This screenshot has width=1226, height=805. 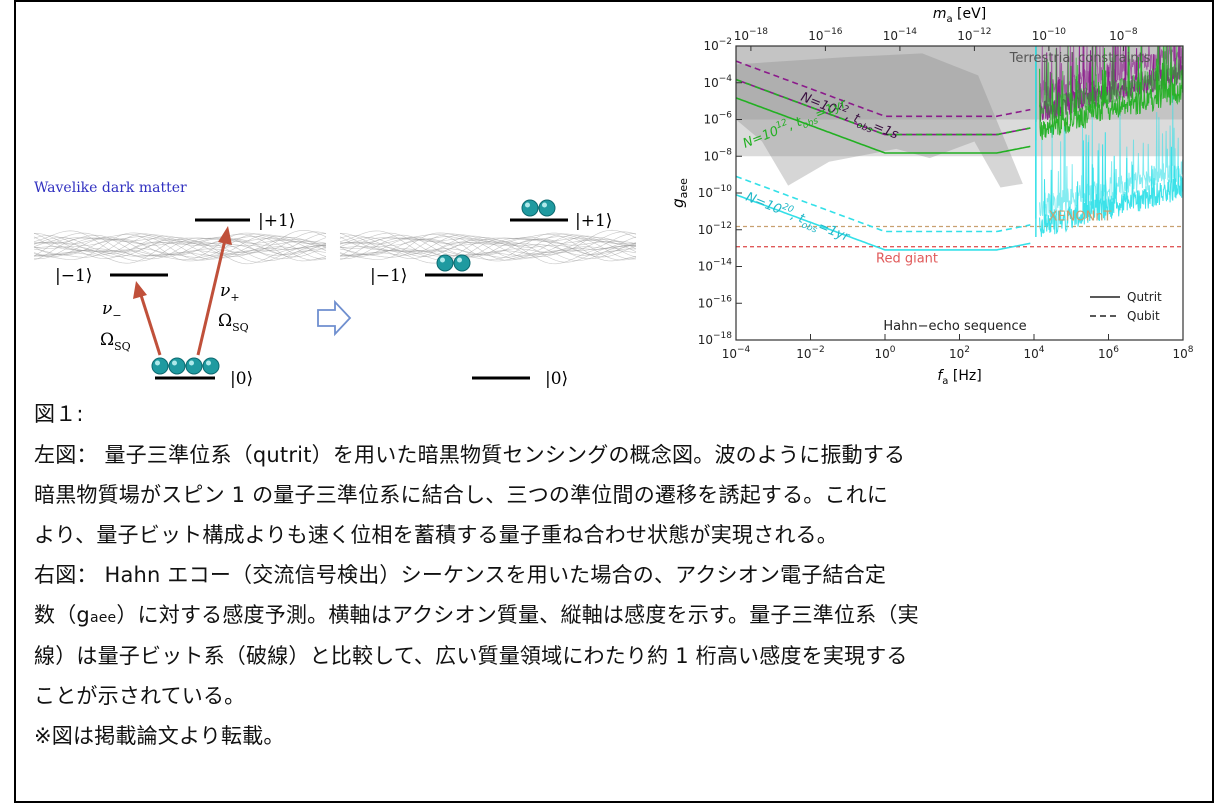 What do you see at coordinates (907, 259) in the screenshot?
I see `red-giant-label: Red giant` at bounding box center [907, 259].